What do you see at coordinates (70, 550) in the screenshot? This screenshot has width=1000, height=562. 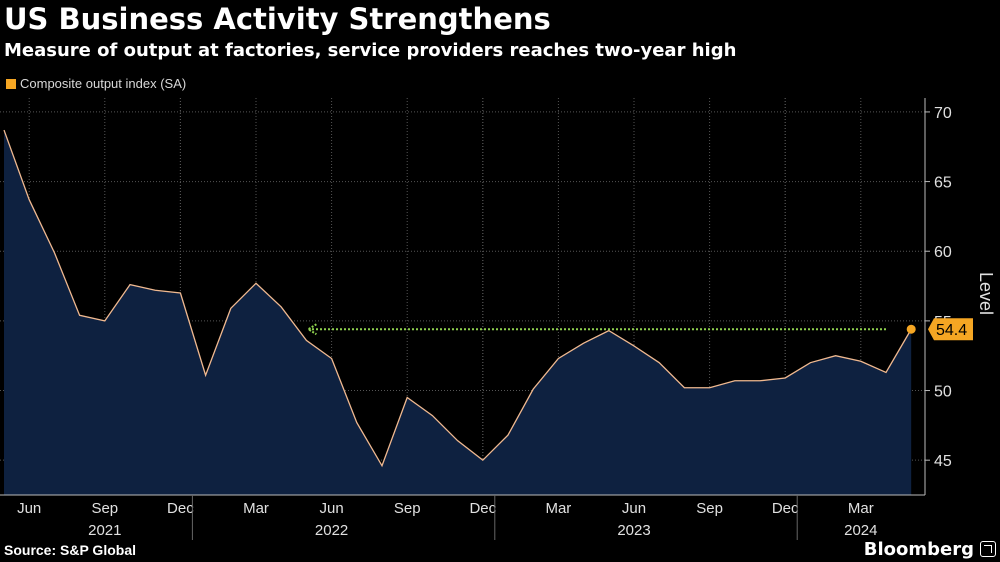 I see `source-note: Source: S&P Global` at bounding box center [70, 550].